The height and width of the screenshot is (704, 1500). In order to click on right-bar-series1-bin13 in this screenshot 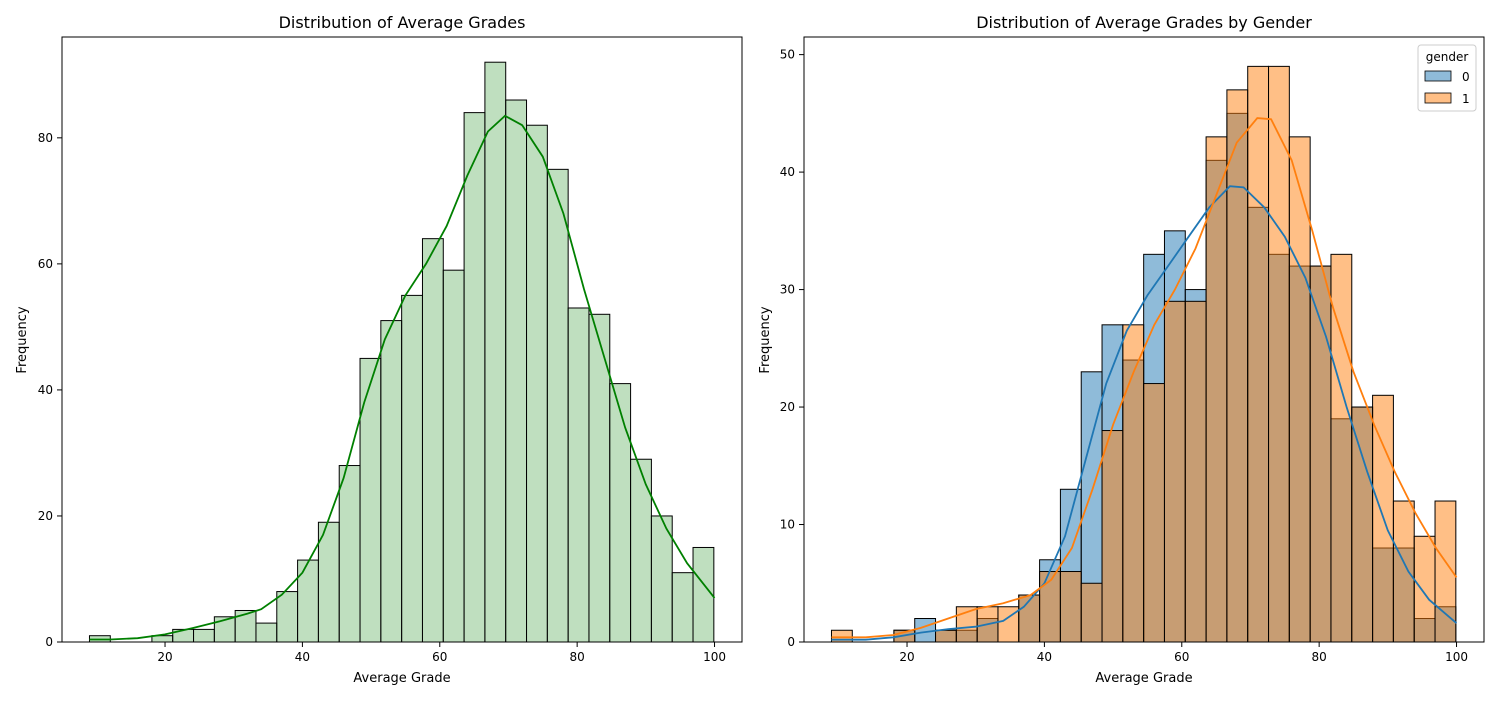, I will do `click(1112, 536)`.